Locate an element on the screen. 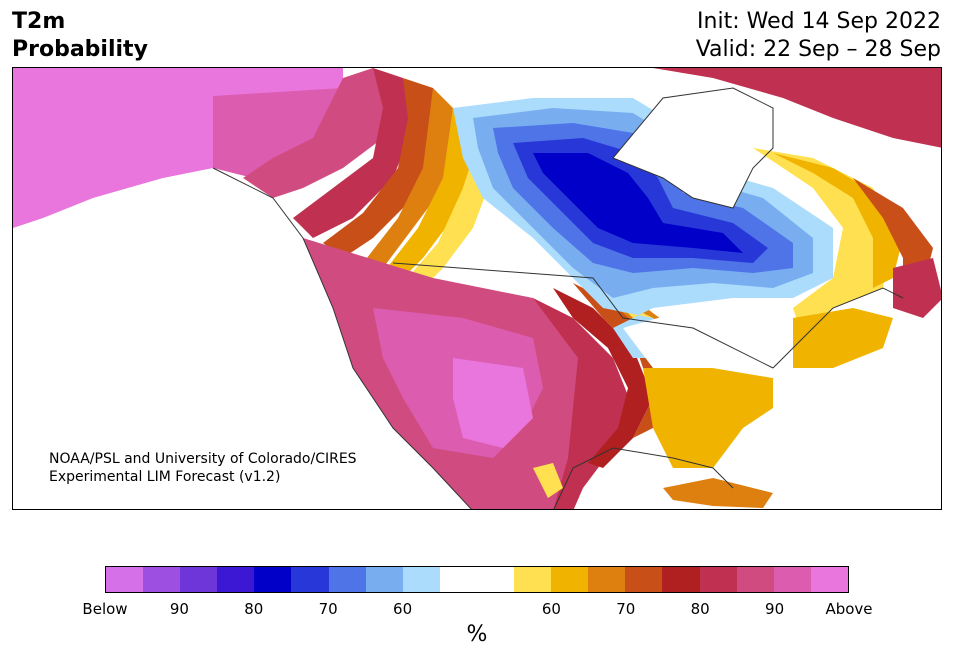  colorbar-label-1: 90 is located at coordinates (179, 609).